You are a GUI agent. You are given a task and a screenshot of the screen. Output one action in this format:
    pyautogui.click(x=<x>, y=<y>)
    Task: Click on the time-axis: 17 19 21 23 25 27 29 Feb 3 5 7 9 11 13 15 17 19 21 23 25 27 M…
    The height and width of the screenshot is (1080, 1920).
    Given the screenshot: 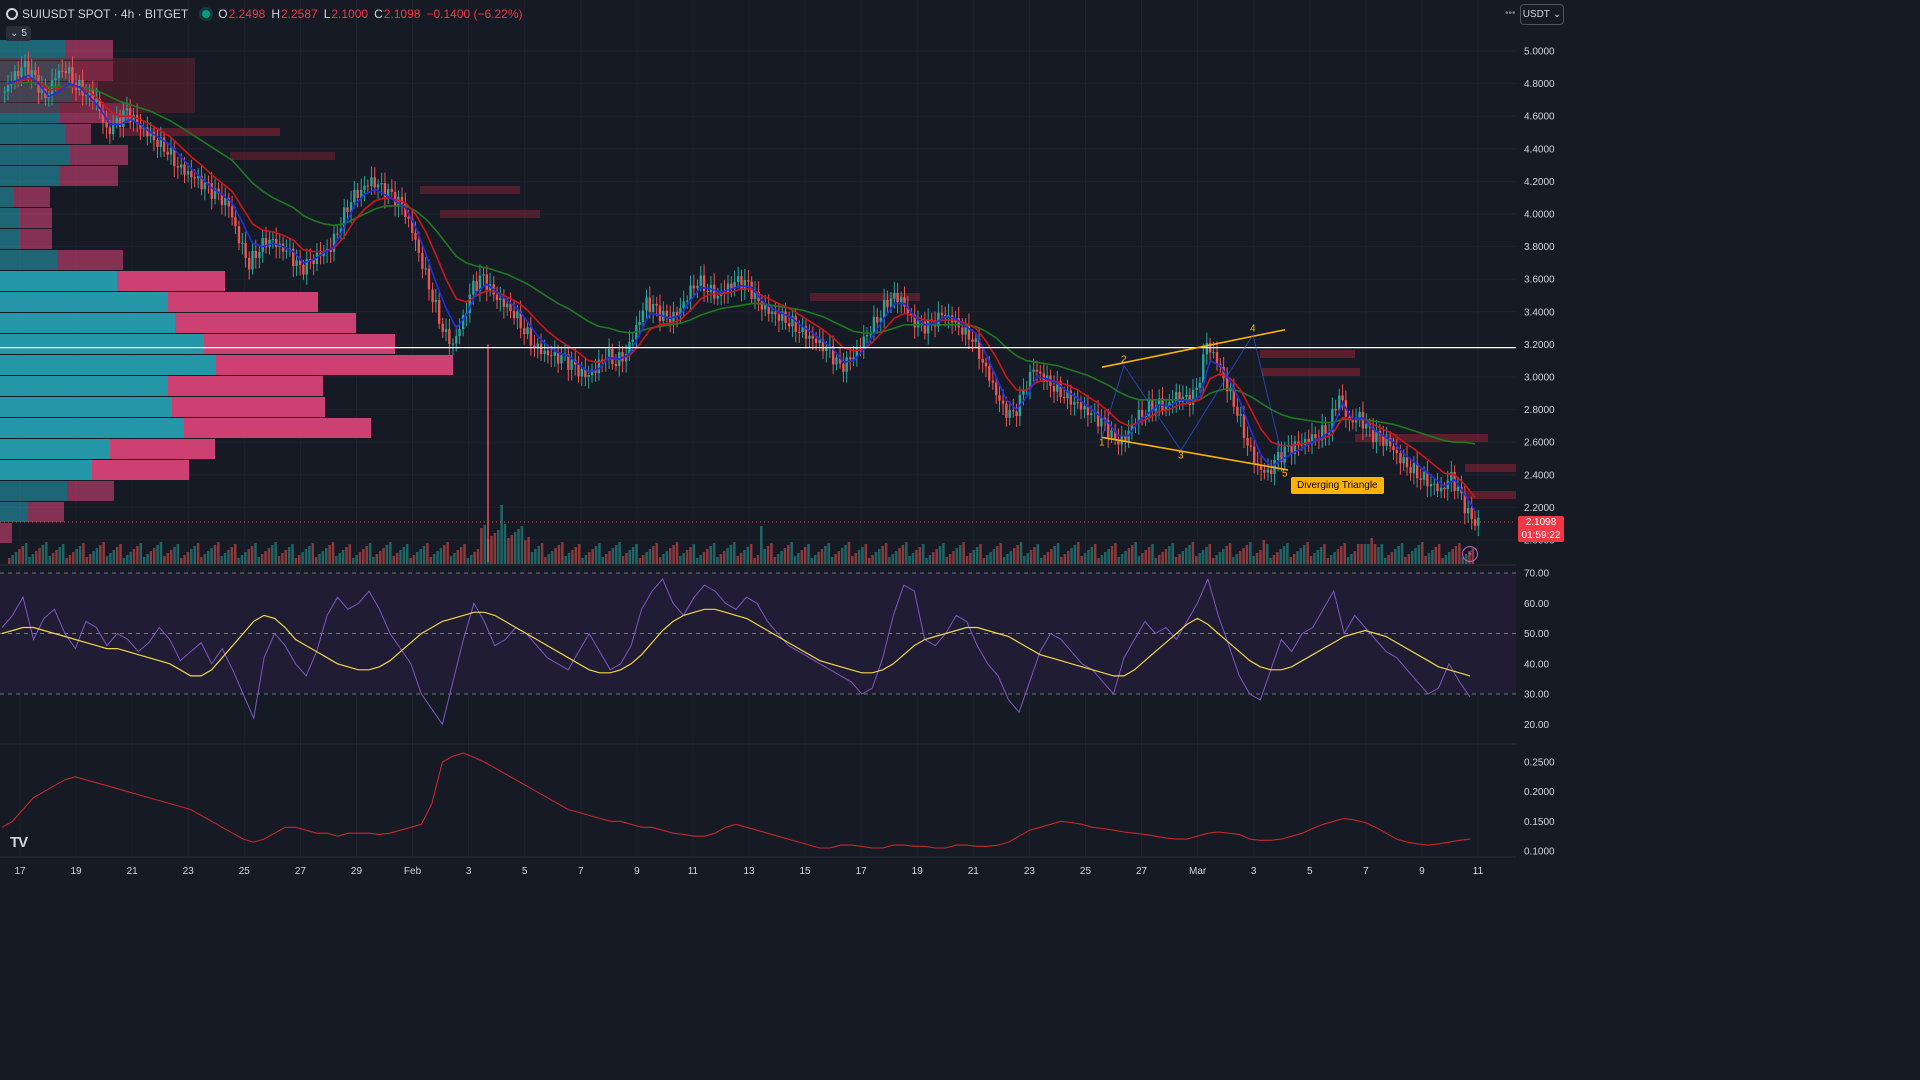 What is the action you would take?
    pyautogui.click(x=748, y=871)
    